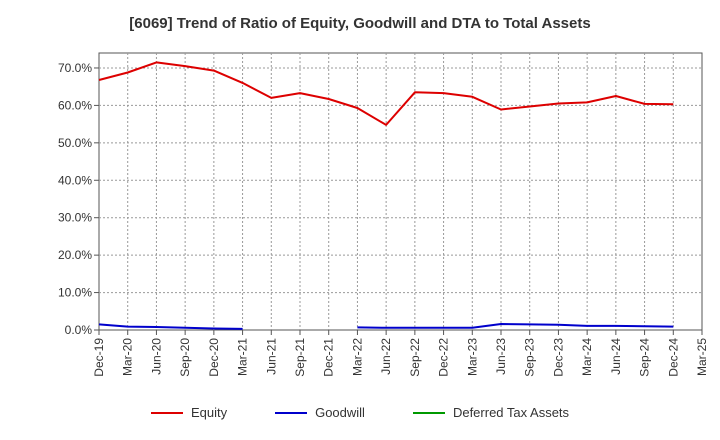  I want to click on x-tick-label: Jun-24, so click(616, 356).